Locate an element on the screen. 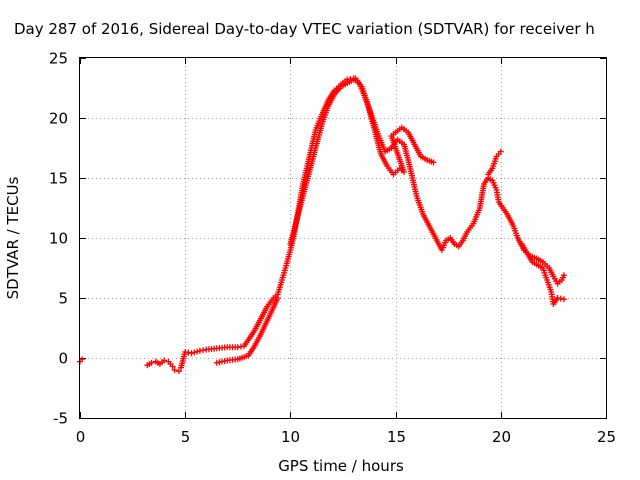 The height and width of the screenshot is (480, 640). x-tick-label: 25 is located at coordinates (606, 437).